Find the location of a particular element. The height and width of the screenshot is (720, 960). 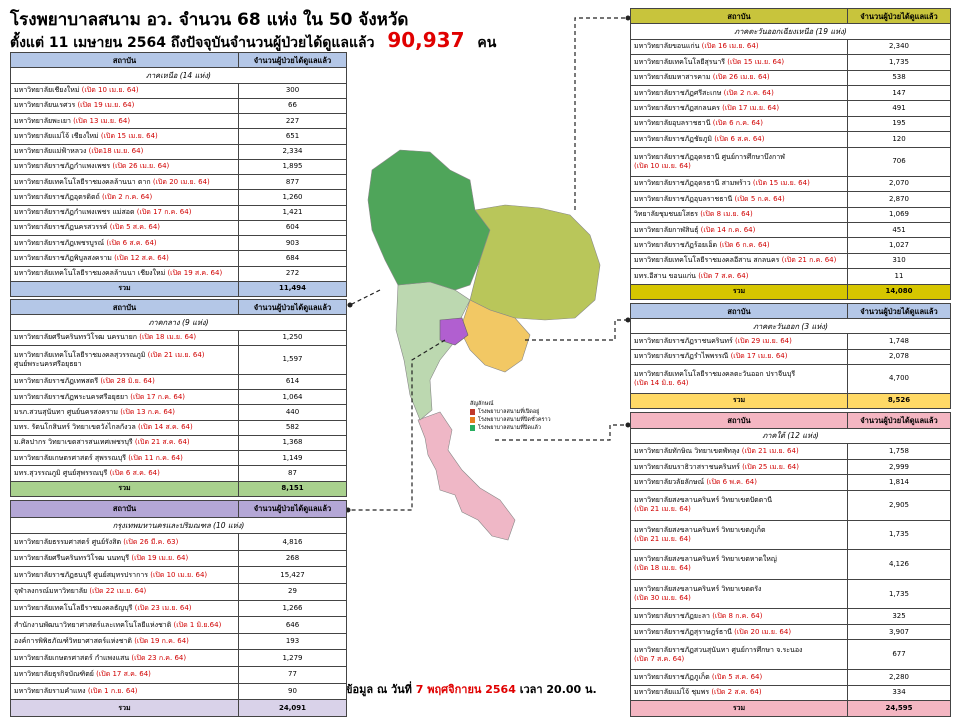

institution-name: มหาวิทยาลัยราชภัฏพิบูลสงคราม is located at coordinates (63, 257).